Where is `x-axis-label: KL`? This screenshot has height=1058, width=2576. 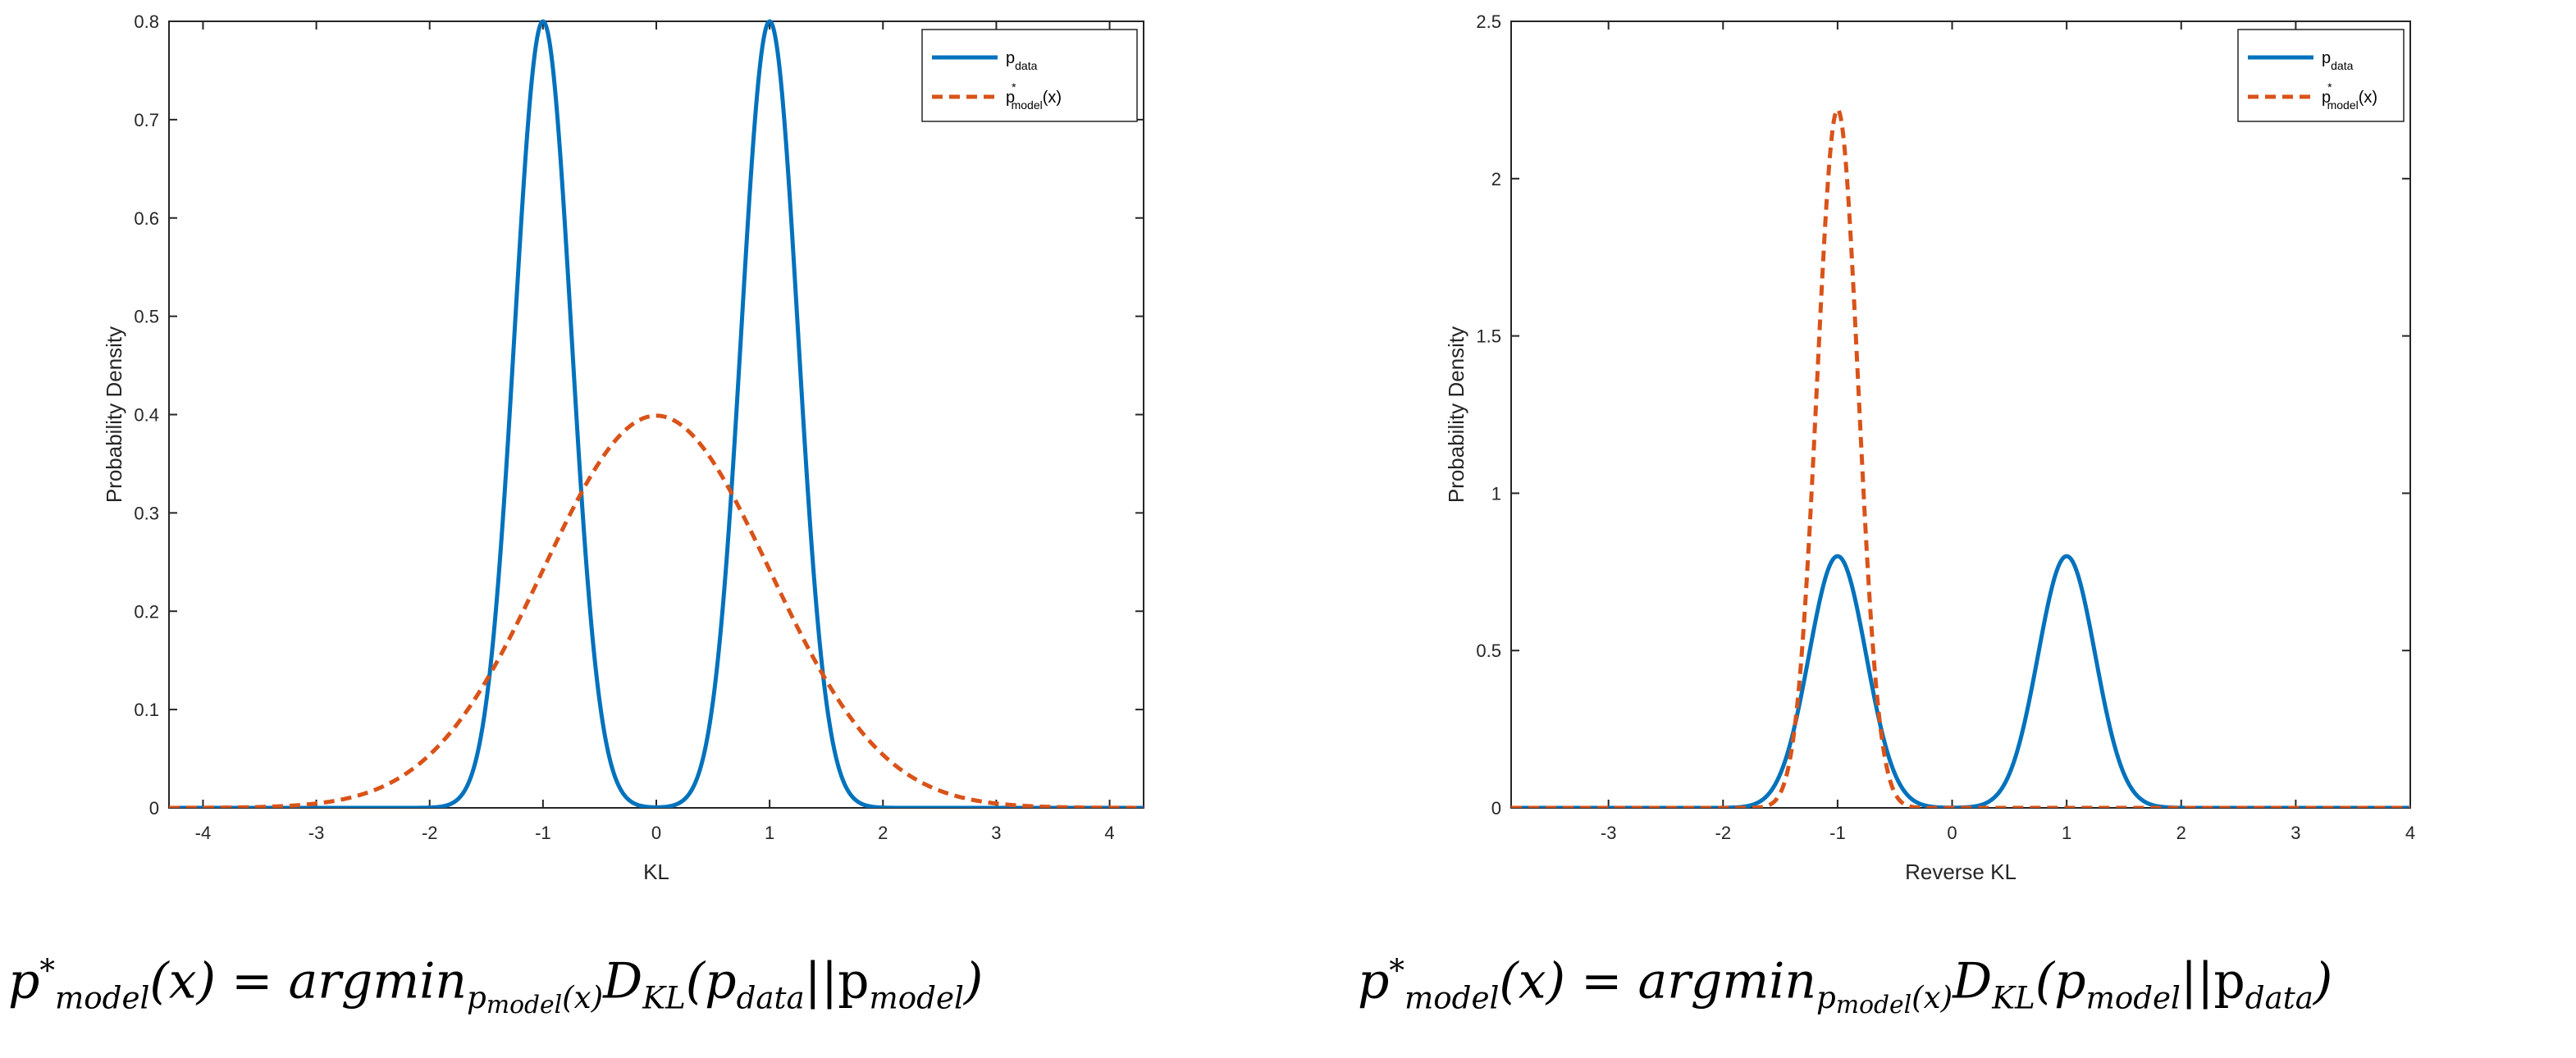 x-axis-label: KL is located at coordinates (656, 872).